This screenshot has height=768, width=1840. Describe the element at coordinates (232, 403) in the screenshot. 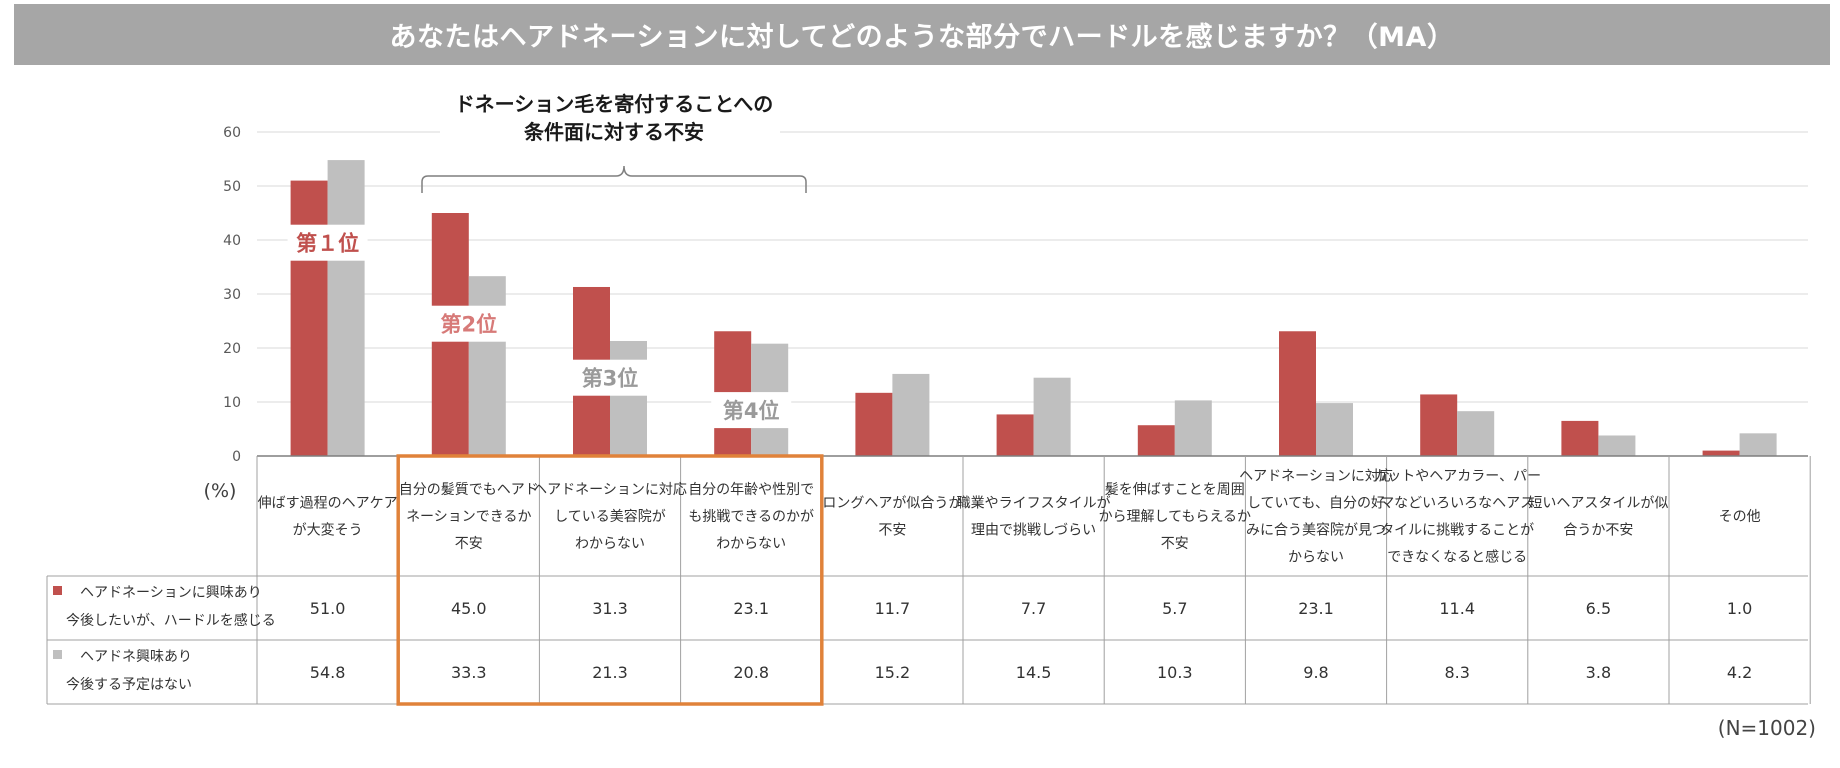

I see `y-tick-label: 10` at that location.